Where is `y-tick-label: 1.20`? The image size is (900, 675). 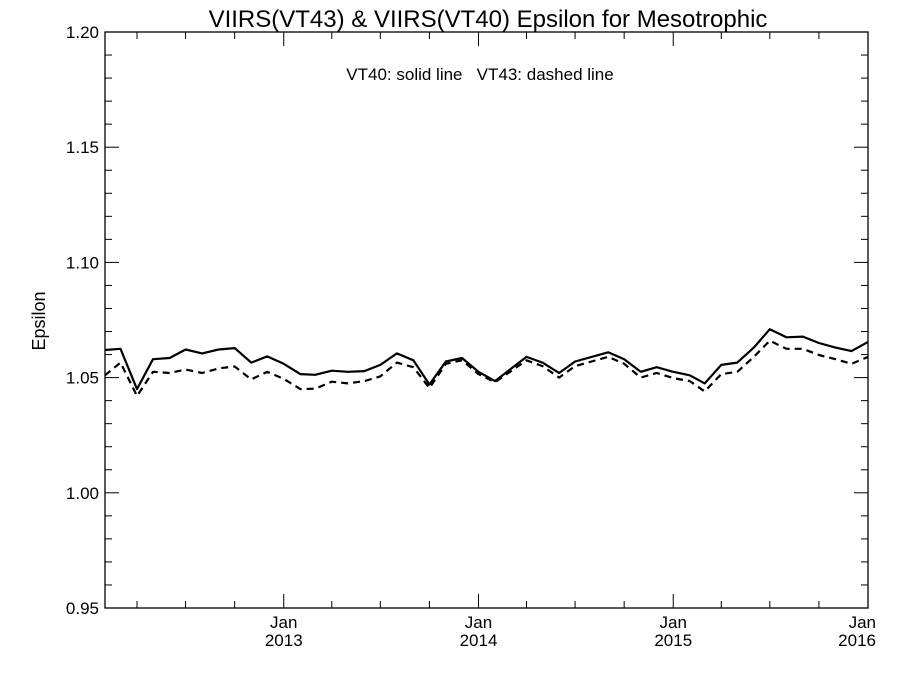
y-tick-label: 1.20 is located at coordinates (82, 32).